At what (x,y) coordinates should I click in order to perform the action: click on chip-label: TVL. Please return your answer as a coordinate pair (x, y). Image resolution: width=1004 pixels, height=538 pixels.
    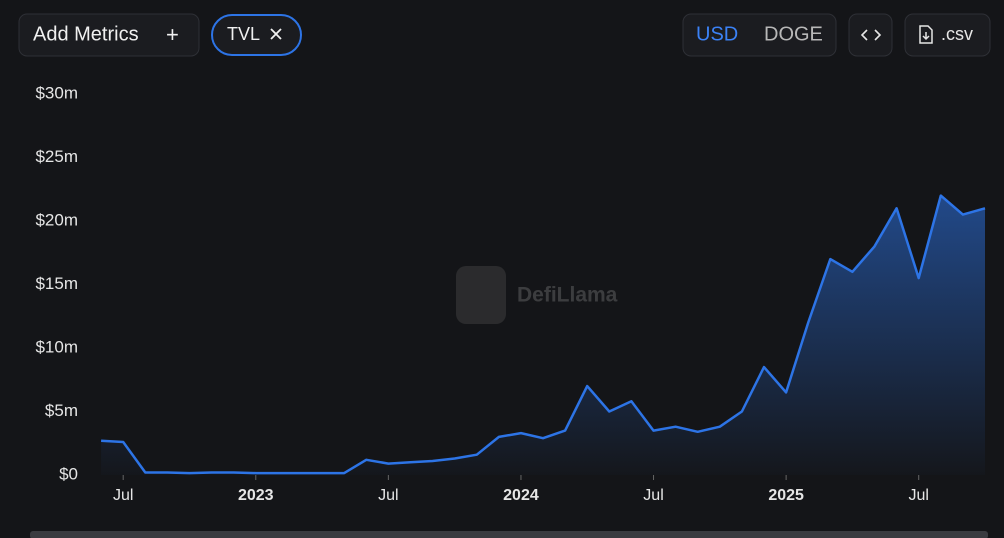
    Looking at the image, I should click on (243, 34).